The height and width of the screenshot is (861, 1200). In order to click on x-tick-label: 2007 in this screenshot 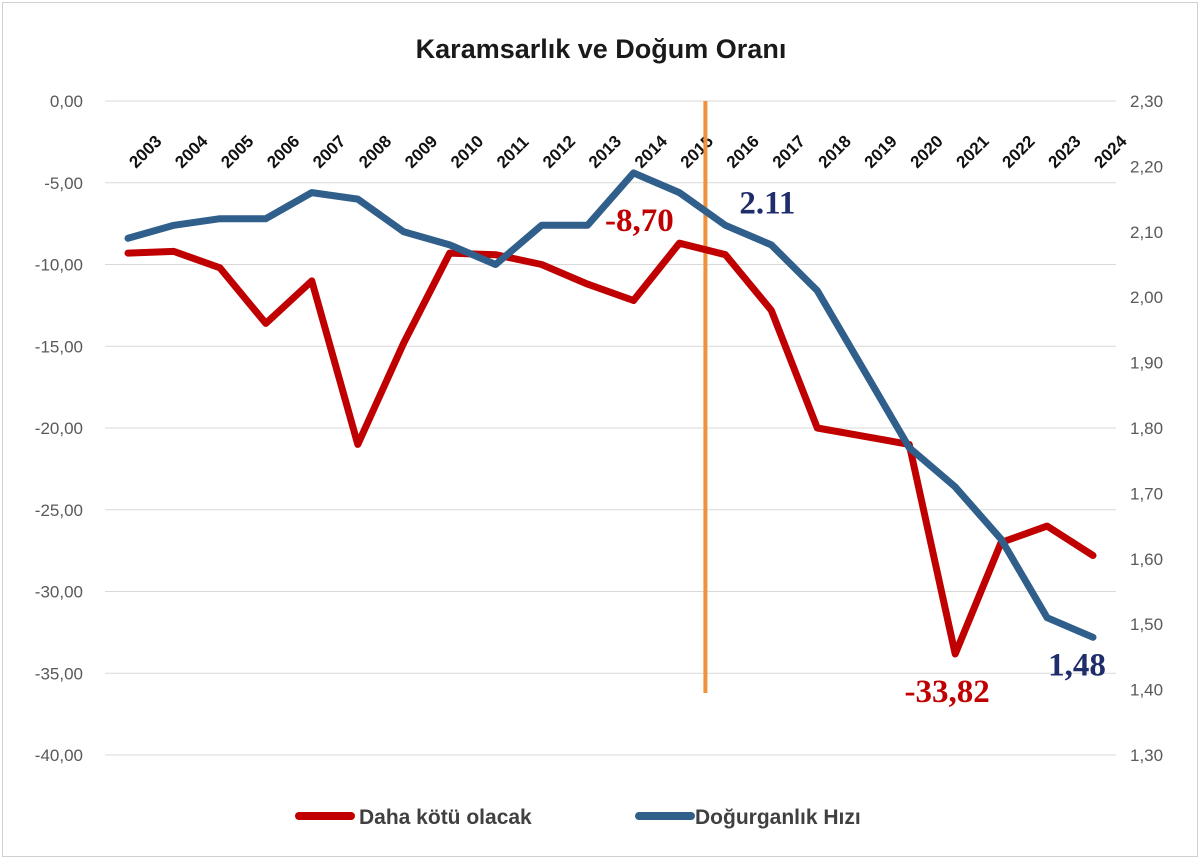, I will do `click(329, 152)`.